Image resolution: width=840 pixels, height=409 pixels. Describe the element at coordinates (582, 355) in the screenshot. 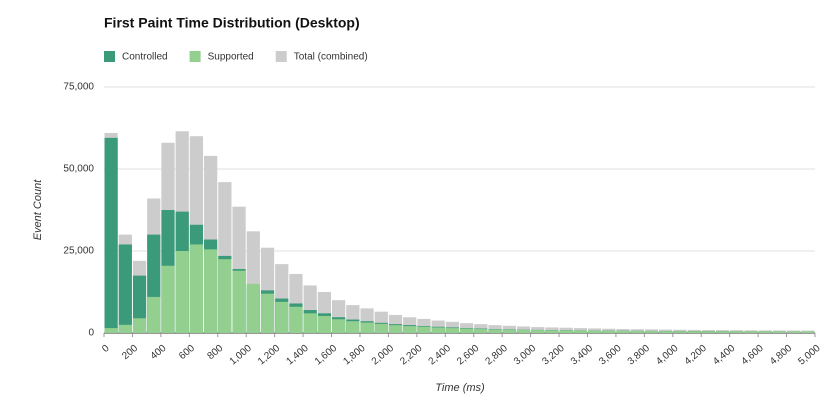

I see `x-tick-label: 3,400` at that location.